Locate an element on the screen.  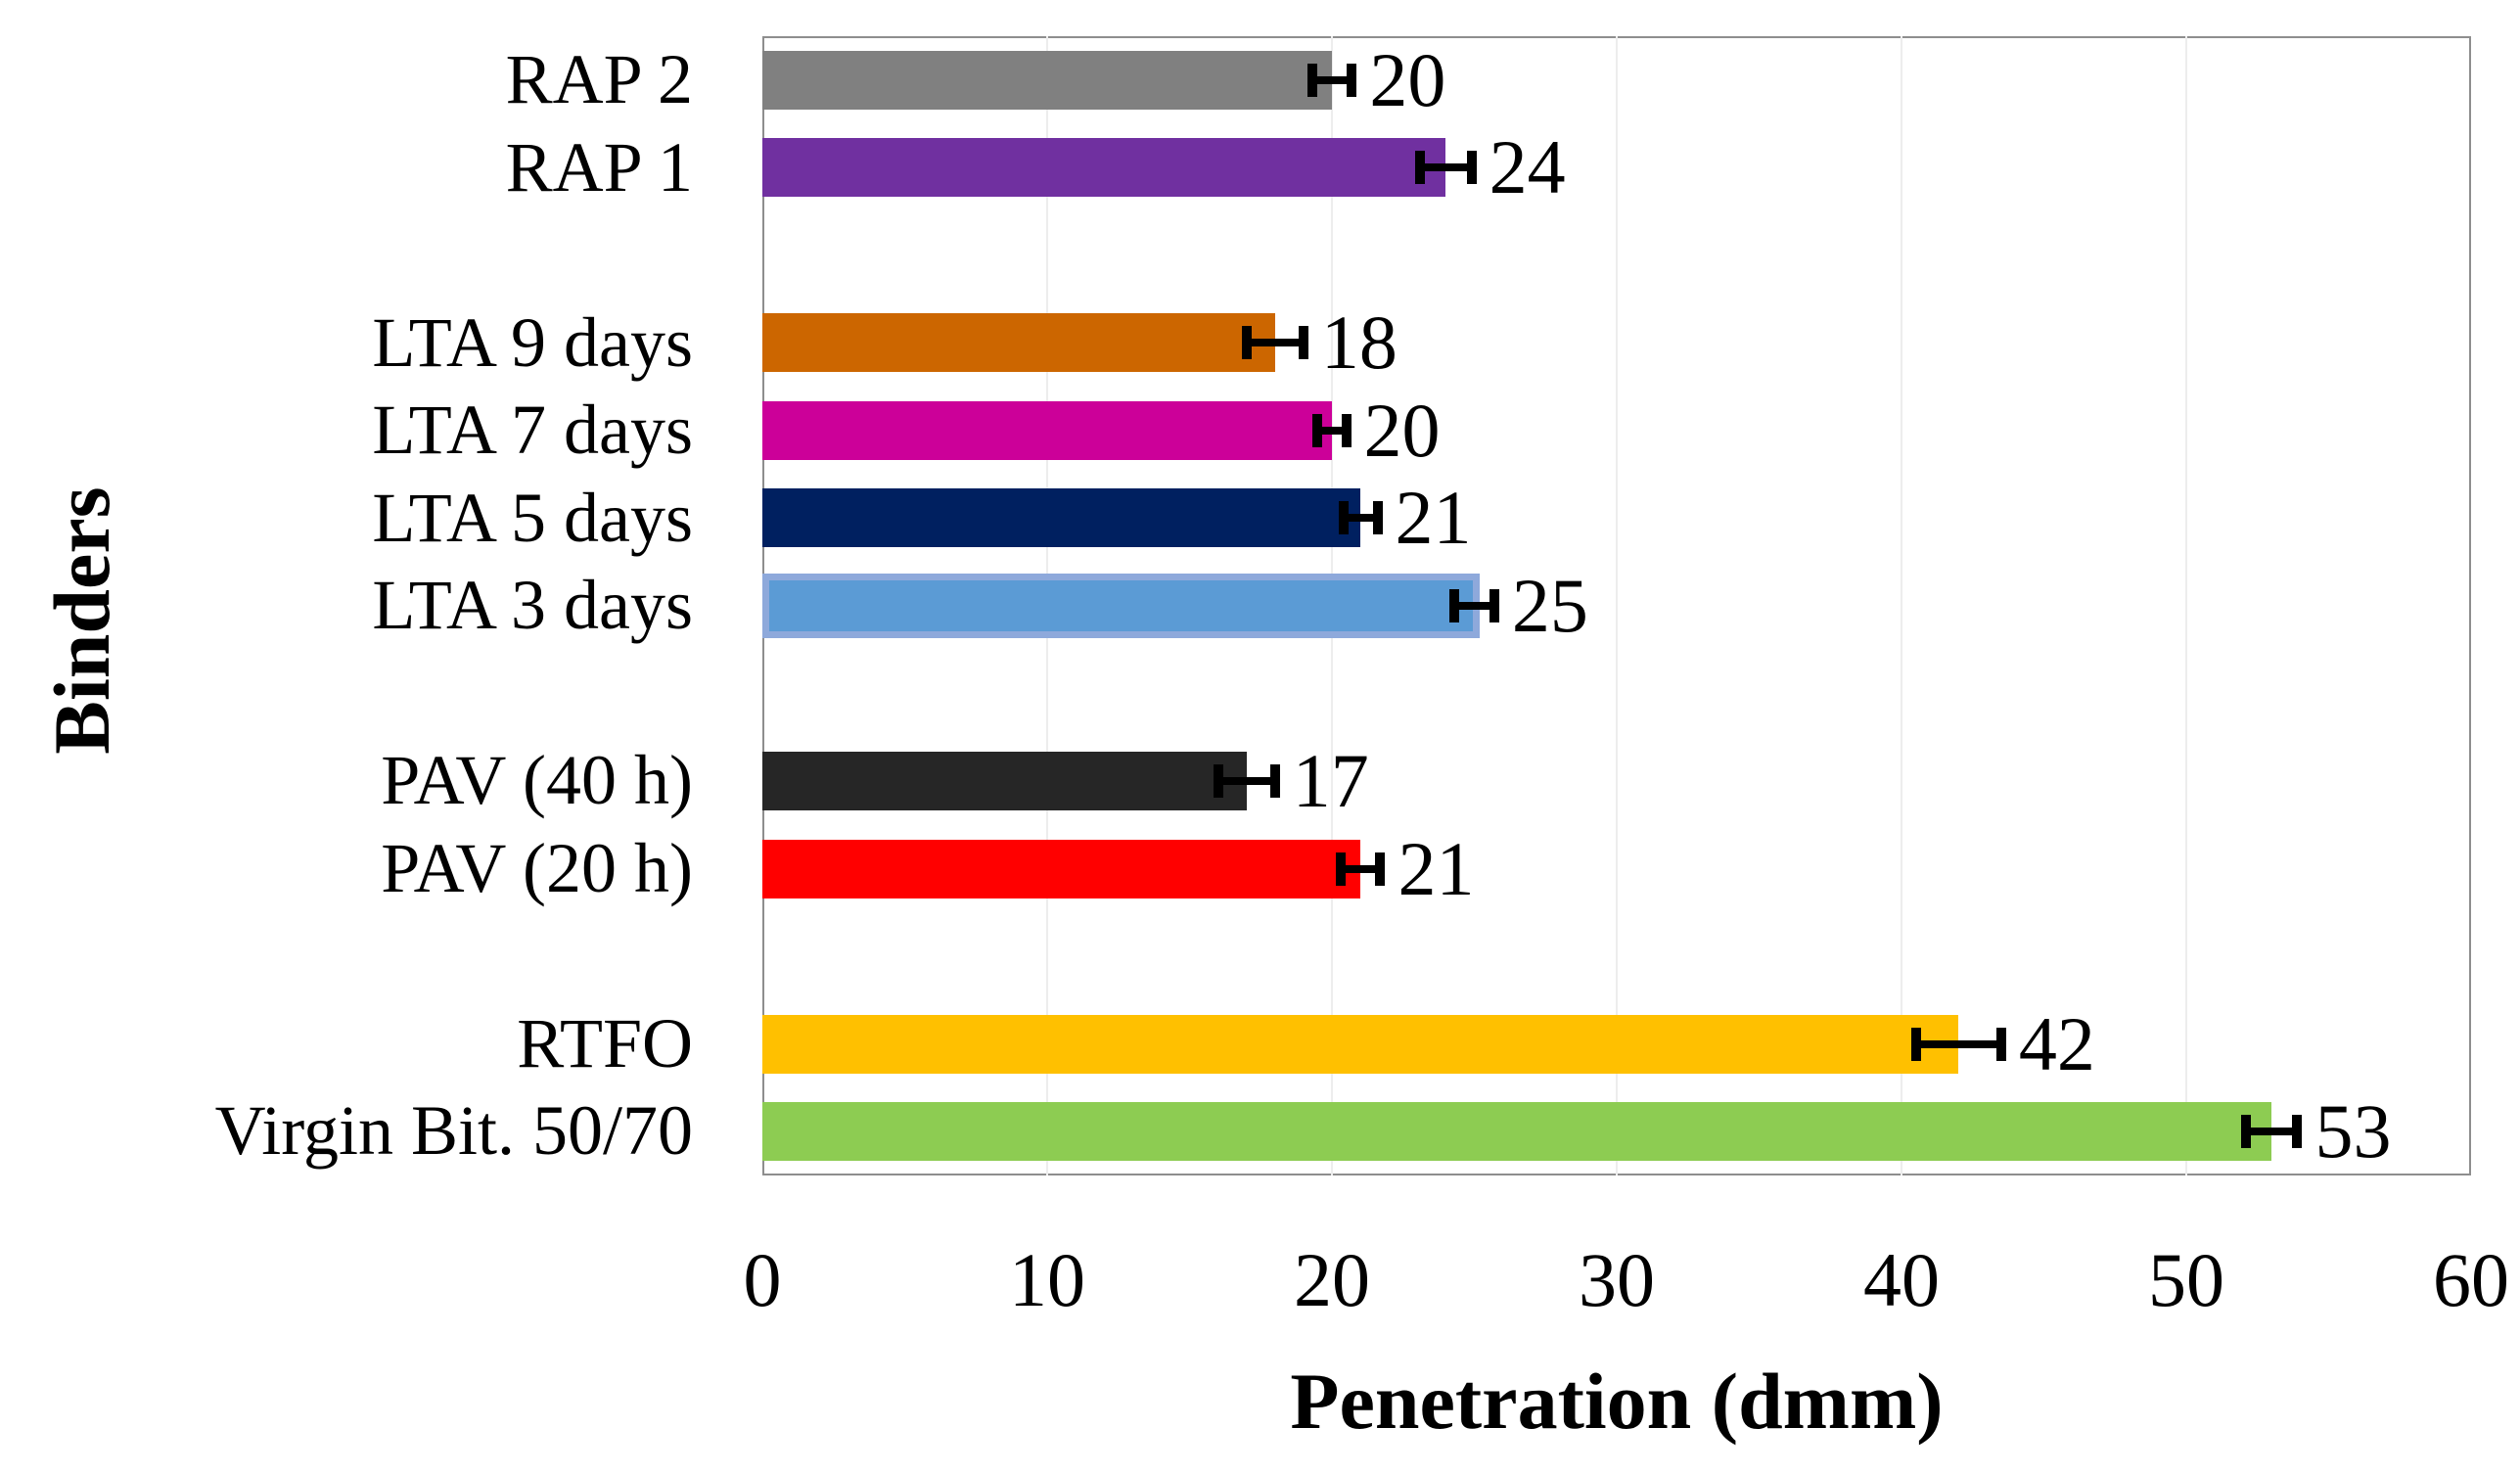
x-tick-label: 10 is located at coordinates (1047, 1279).